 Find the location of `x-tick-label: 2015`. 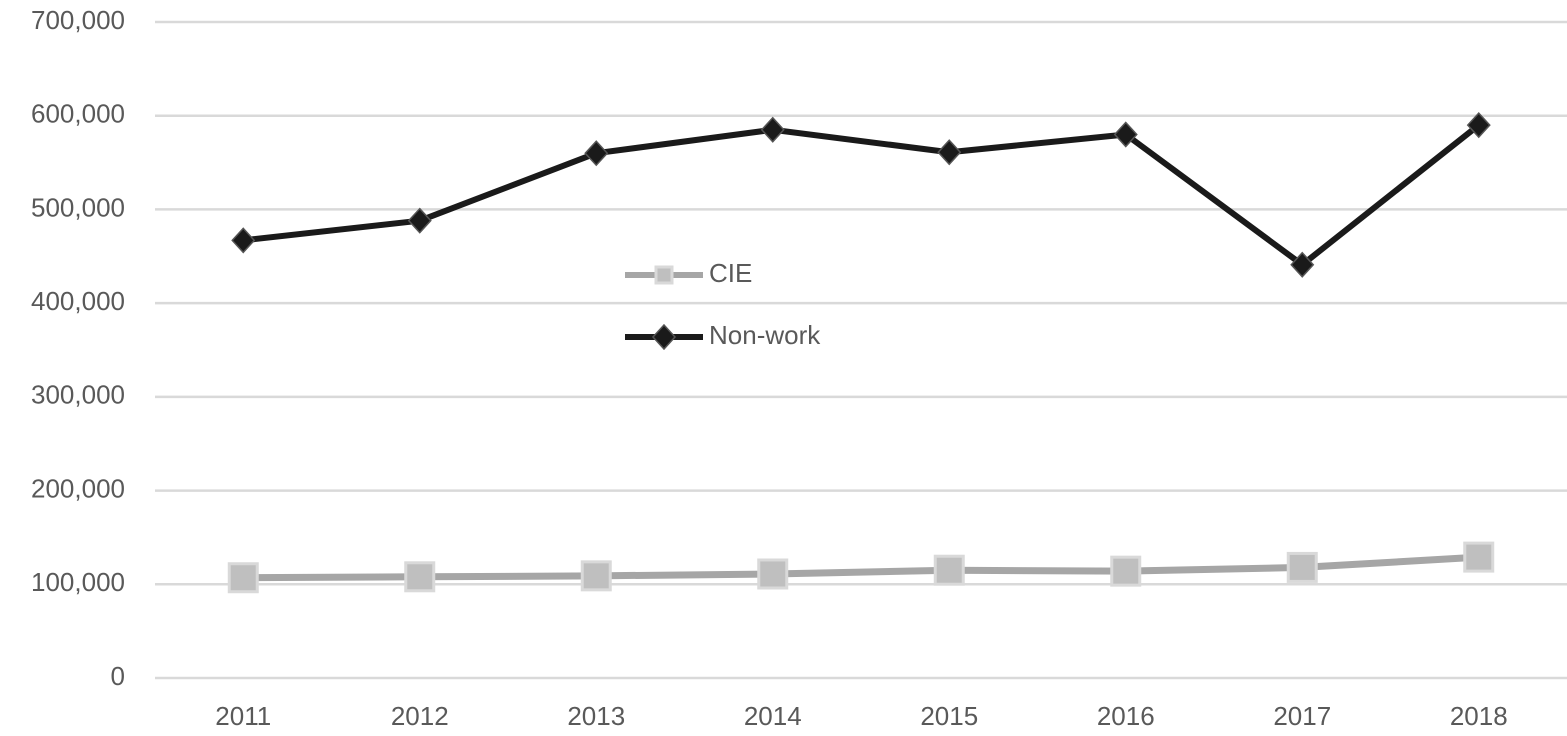

x-tick-label: 2015 is located at coordinates (949, 716).